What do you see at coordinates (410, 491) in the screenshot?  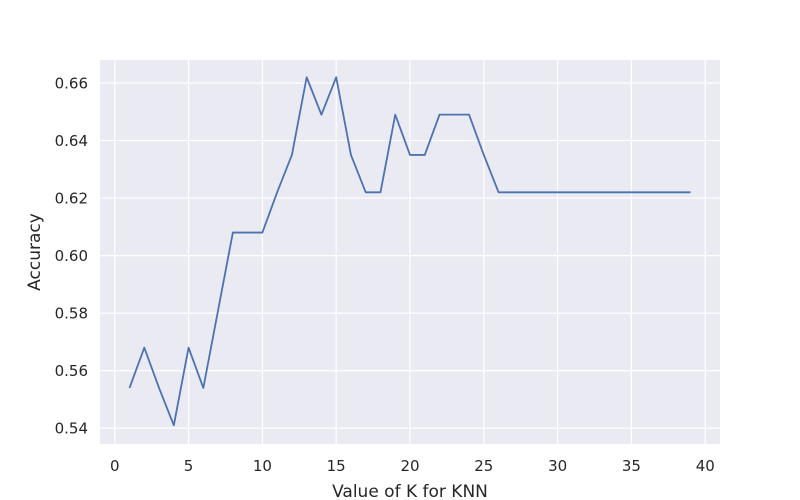 I see `x-axis-label: Value of K for KNN` at bounding box center [410, 491].